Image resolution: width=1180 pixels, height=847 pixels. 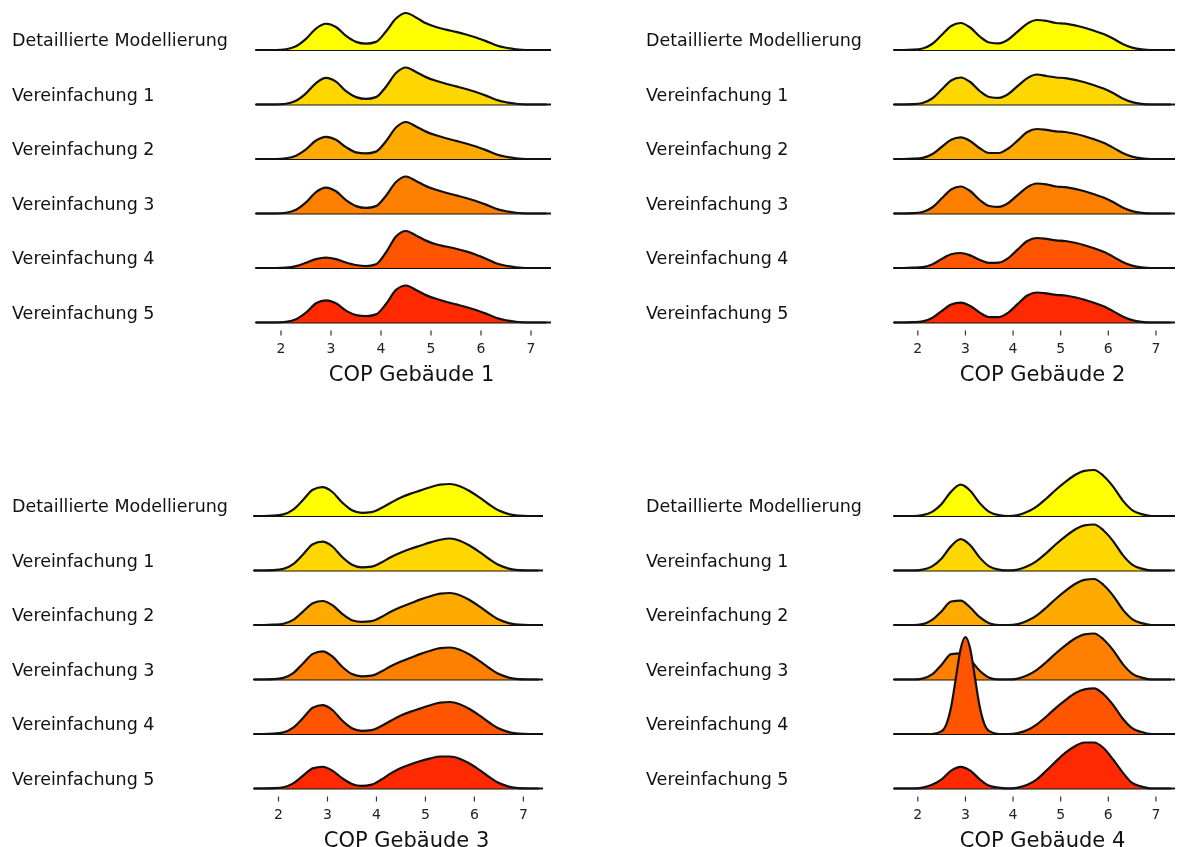 What do you see at coordinates (411, 373) in the screenshot?
I see `x-axis-title: COP Gebäude 1` at bounding box center [411, 373].